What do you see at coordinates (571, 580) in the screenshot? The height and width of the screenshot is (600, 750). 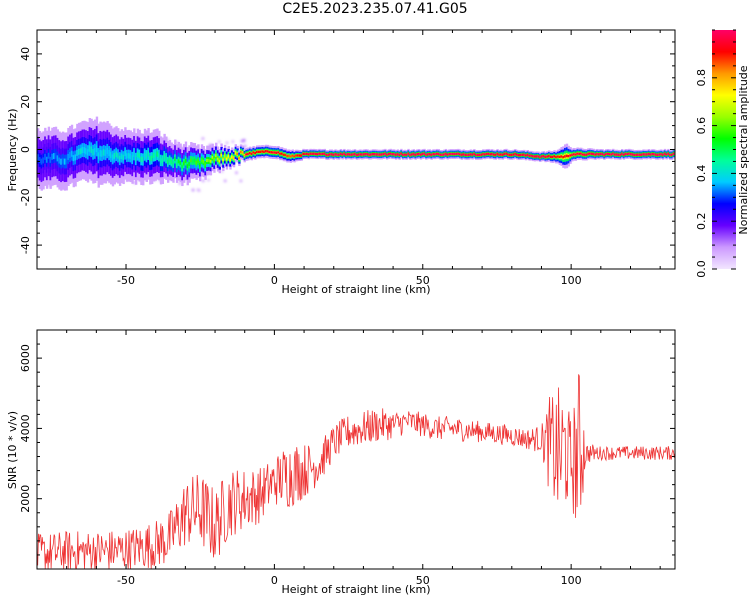 I see `x-tick-label: 100` at bounding box center [571, 580].